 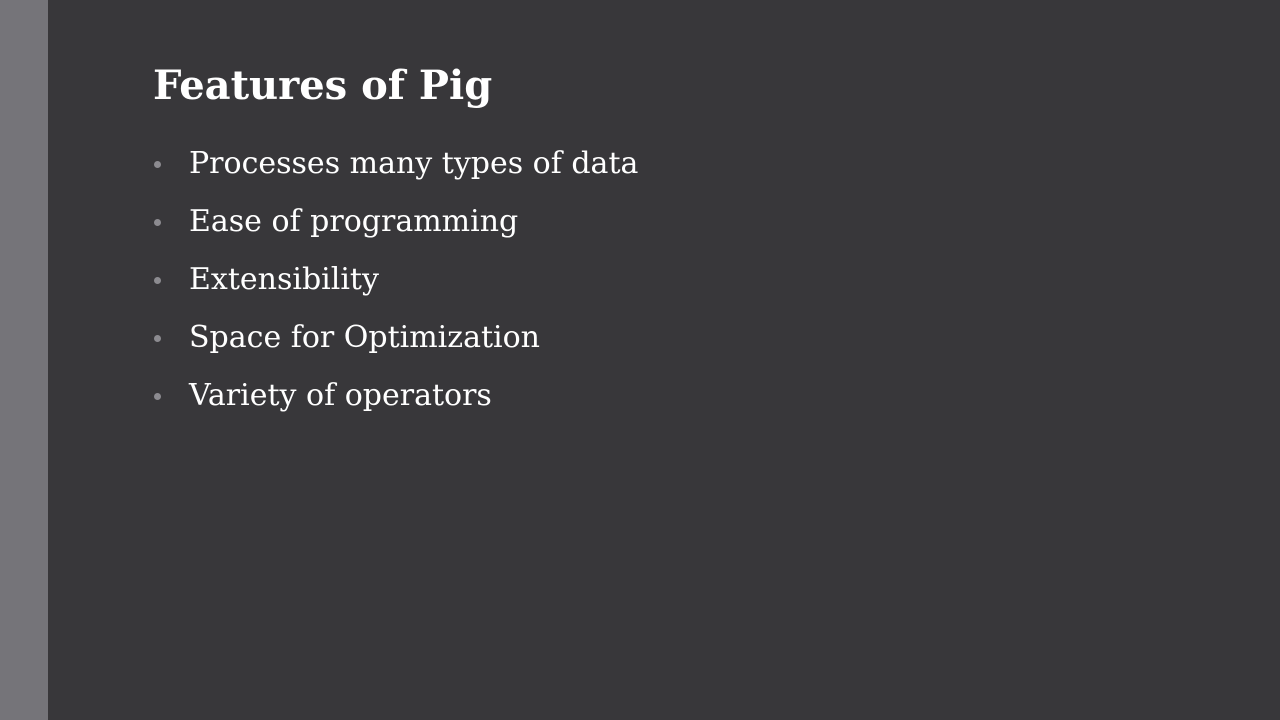 What do you see at coordinates (354, 221) in the screenshot?
I see `bullet-text: Ease of programming` at bounding box center [354, 221].